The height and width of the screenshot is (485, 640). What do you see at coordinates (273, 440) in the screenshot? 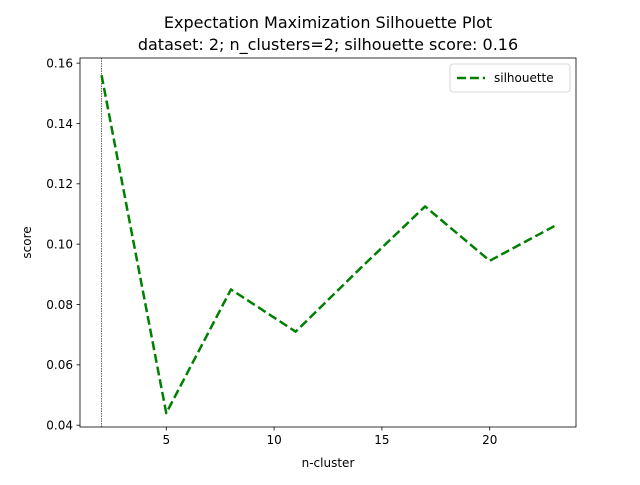
I see `x-tick-label: 10` at bounding box center [273, 440].